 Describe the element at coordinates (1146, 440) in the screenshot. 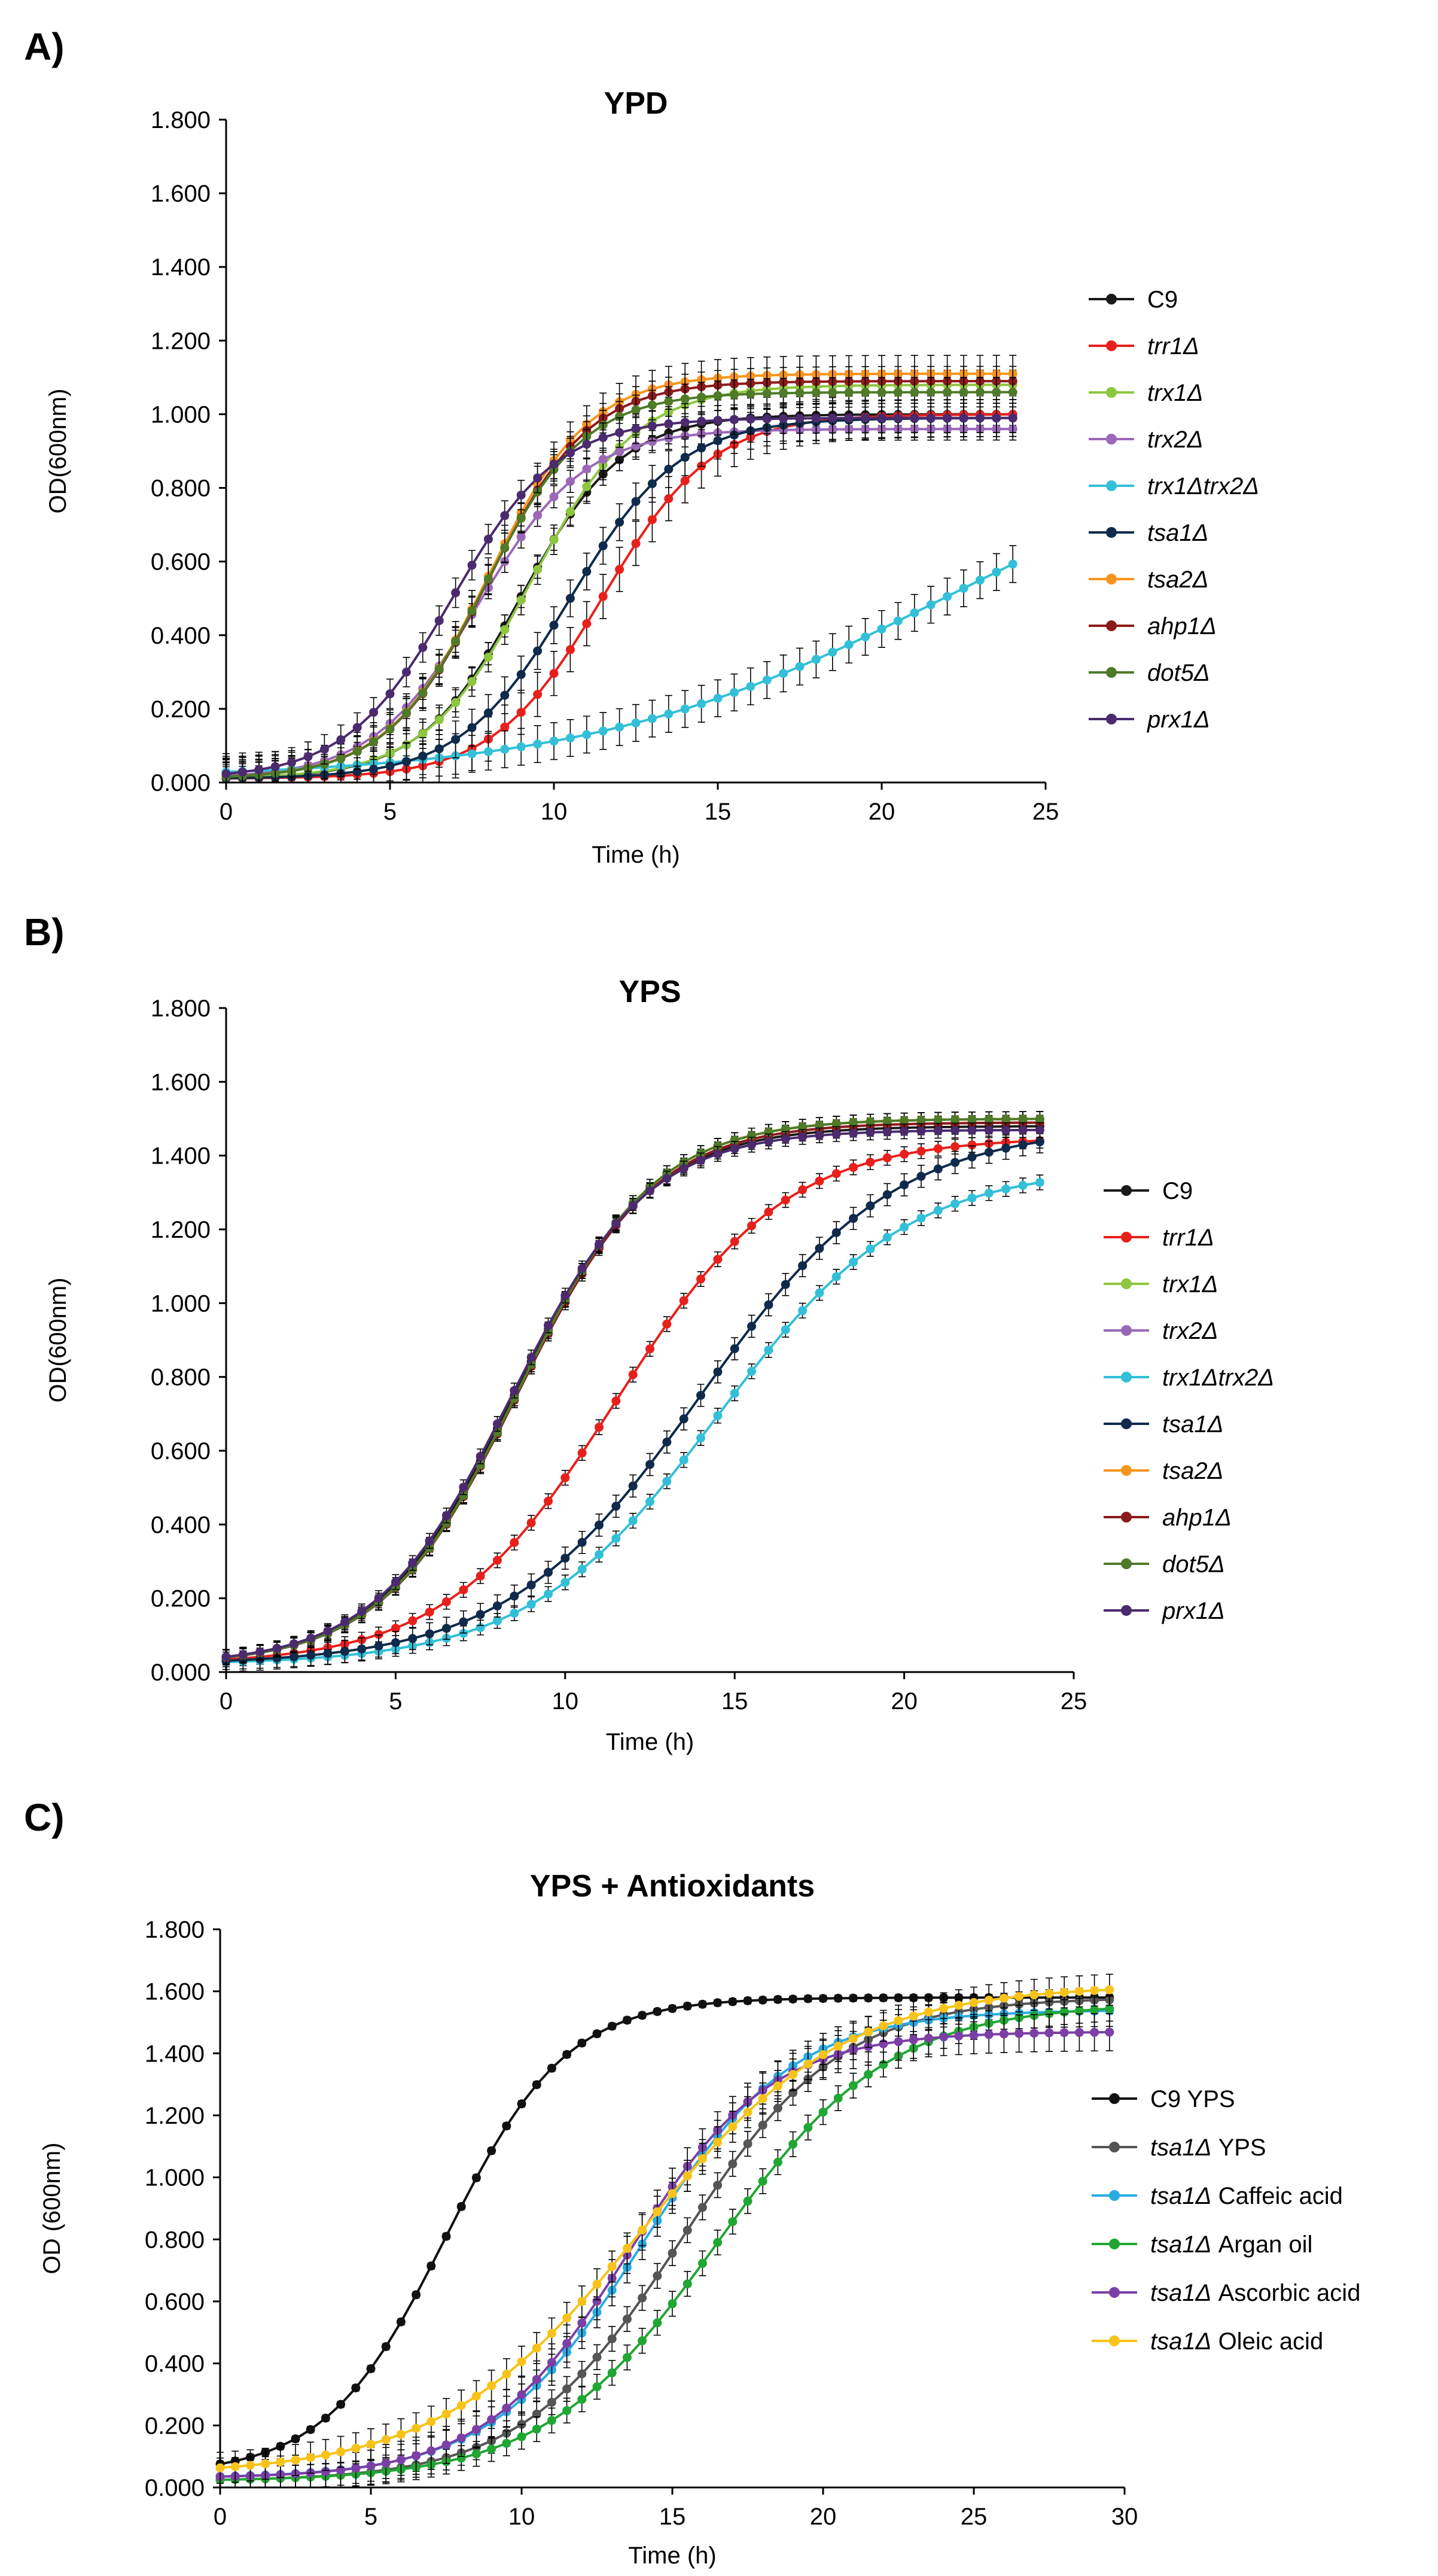

I see `legend-item: trx2Δ` at that location.